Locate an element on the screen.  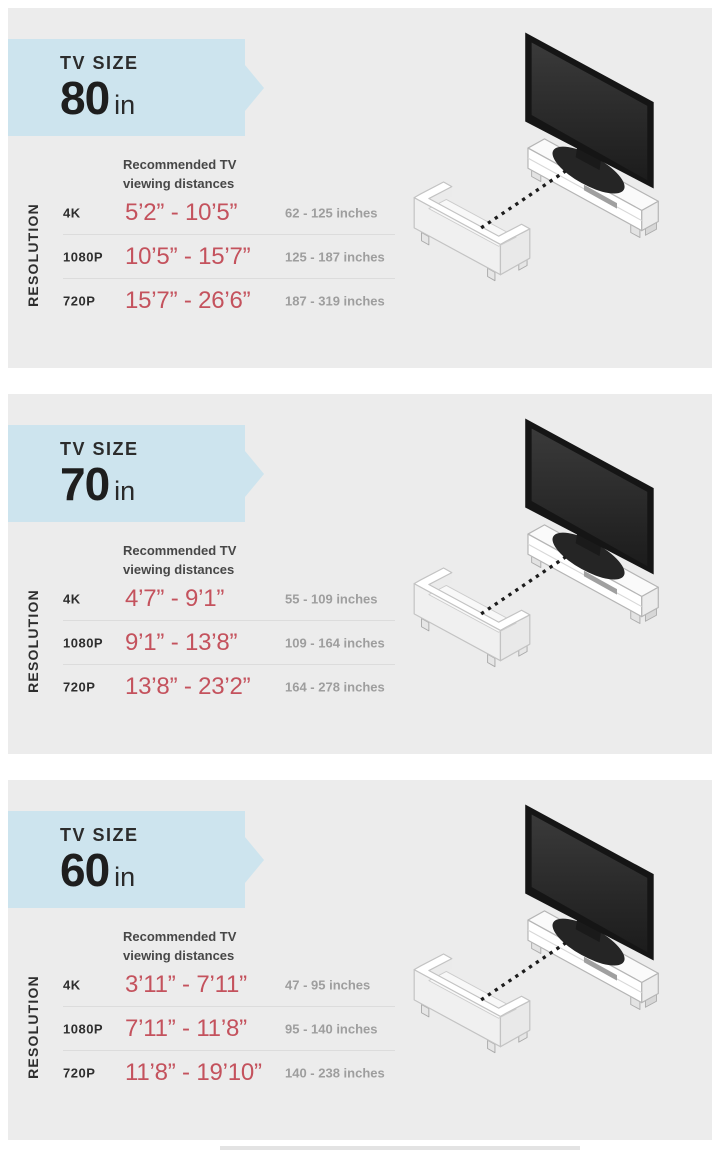
distance-feet: 15’7” - 26’6” is located at coordinates (188, 300).